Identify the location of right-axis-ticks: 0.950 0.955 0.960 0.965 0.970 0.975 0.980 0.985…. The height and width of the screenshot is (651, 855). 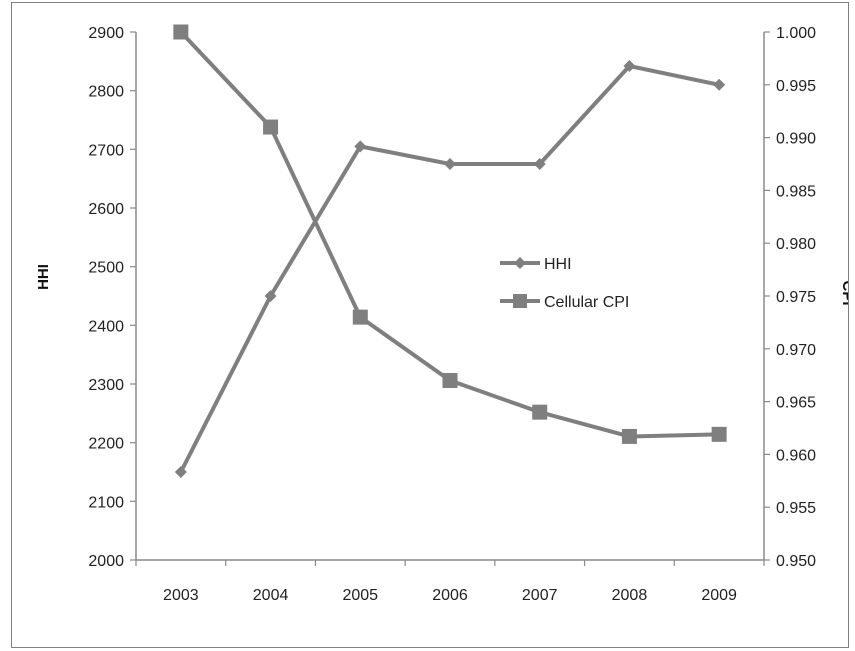
(790, 297).